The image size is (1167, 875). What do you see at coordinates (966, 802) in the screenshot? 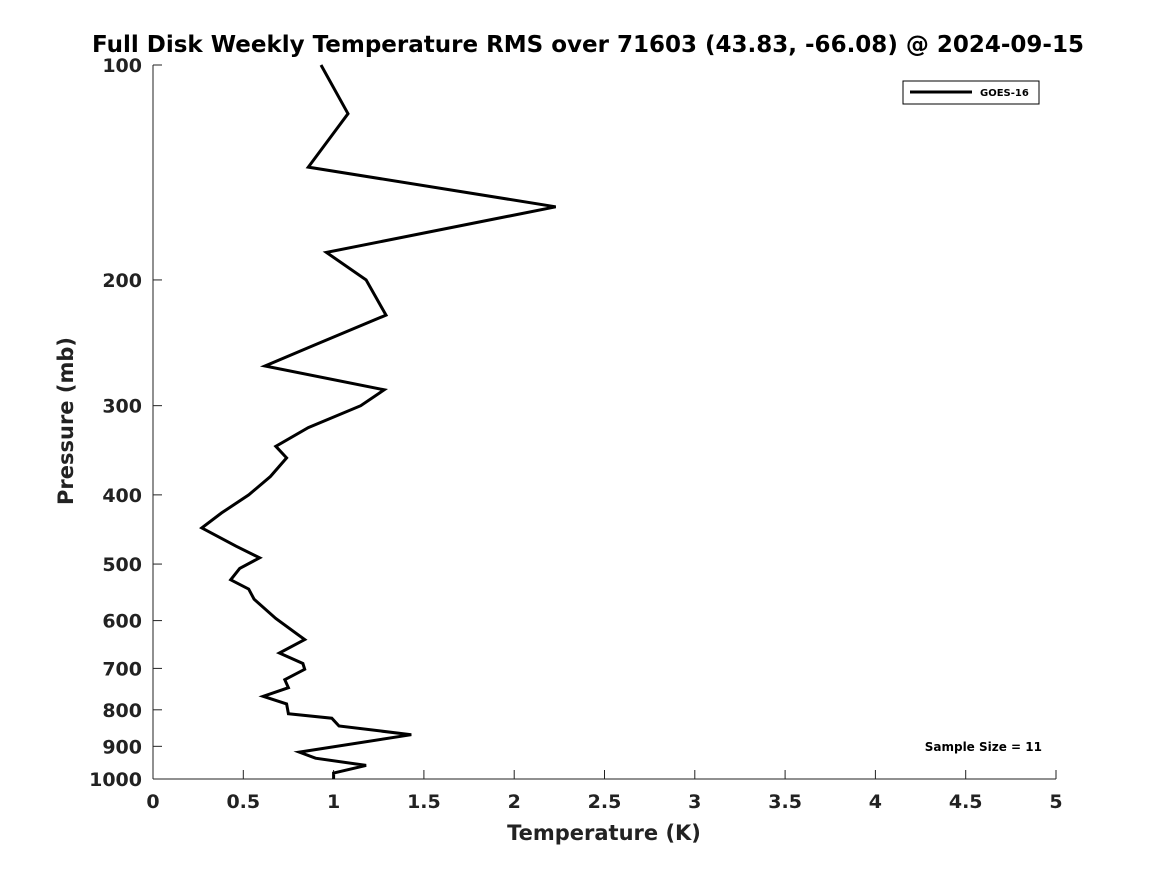
I see `x-tick-label: 4.5` at bounding box center [966, 802].